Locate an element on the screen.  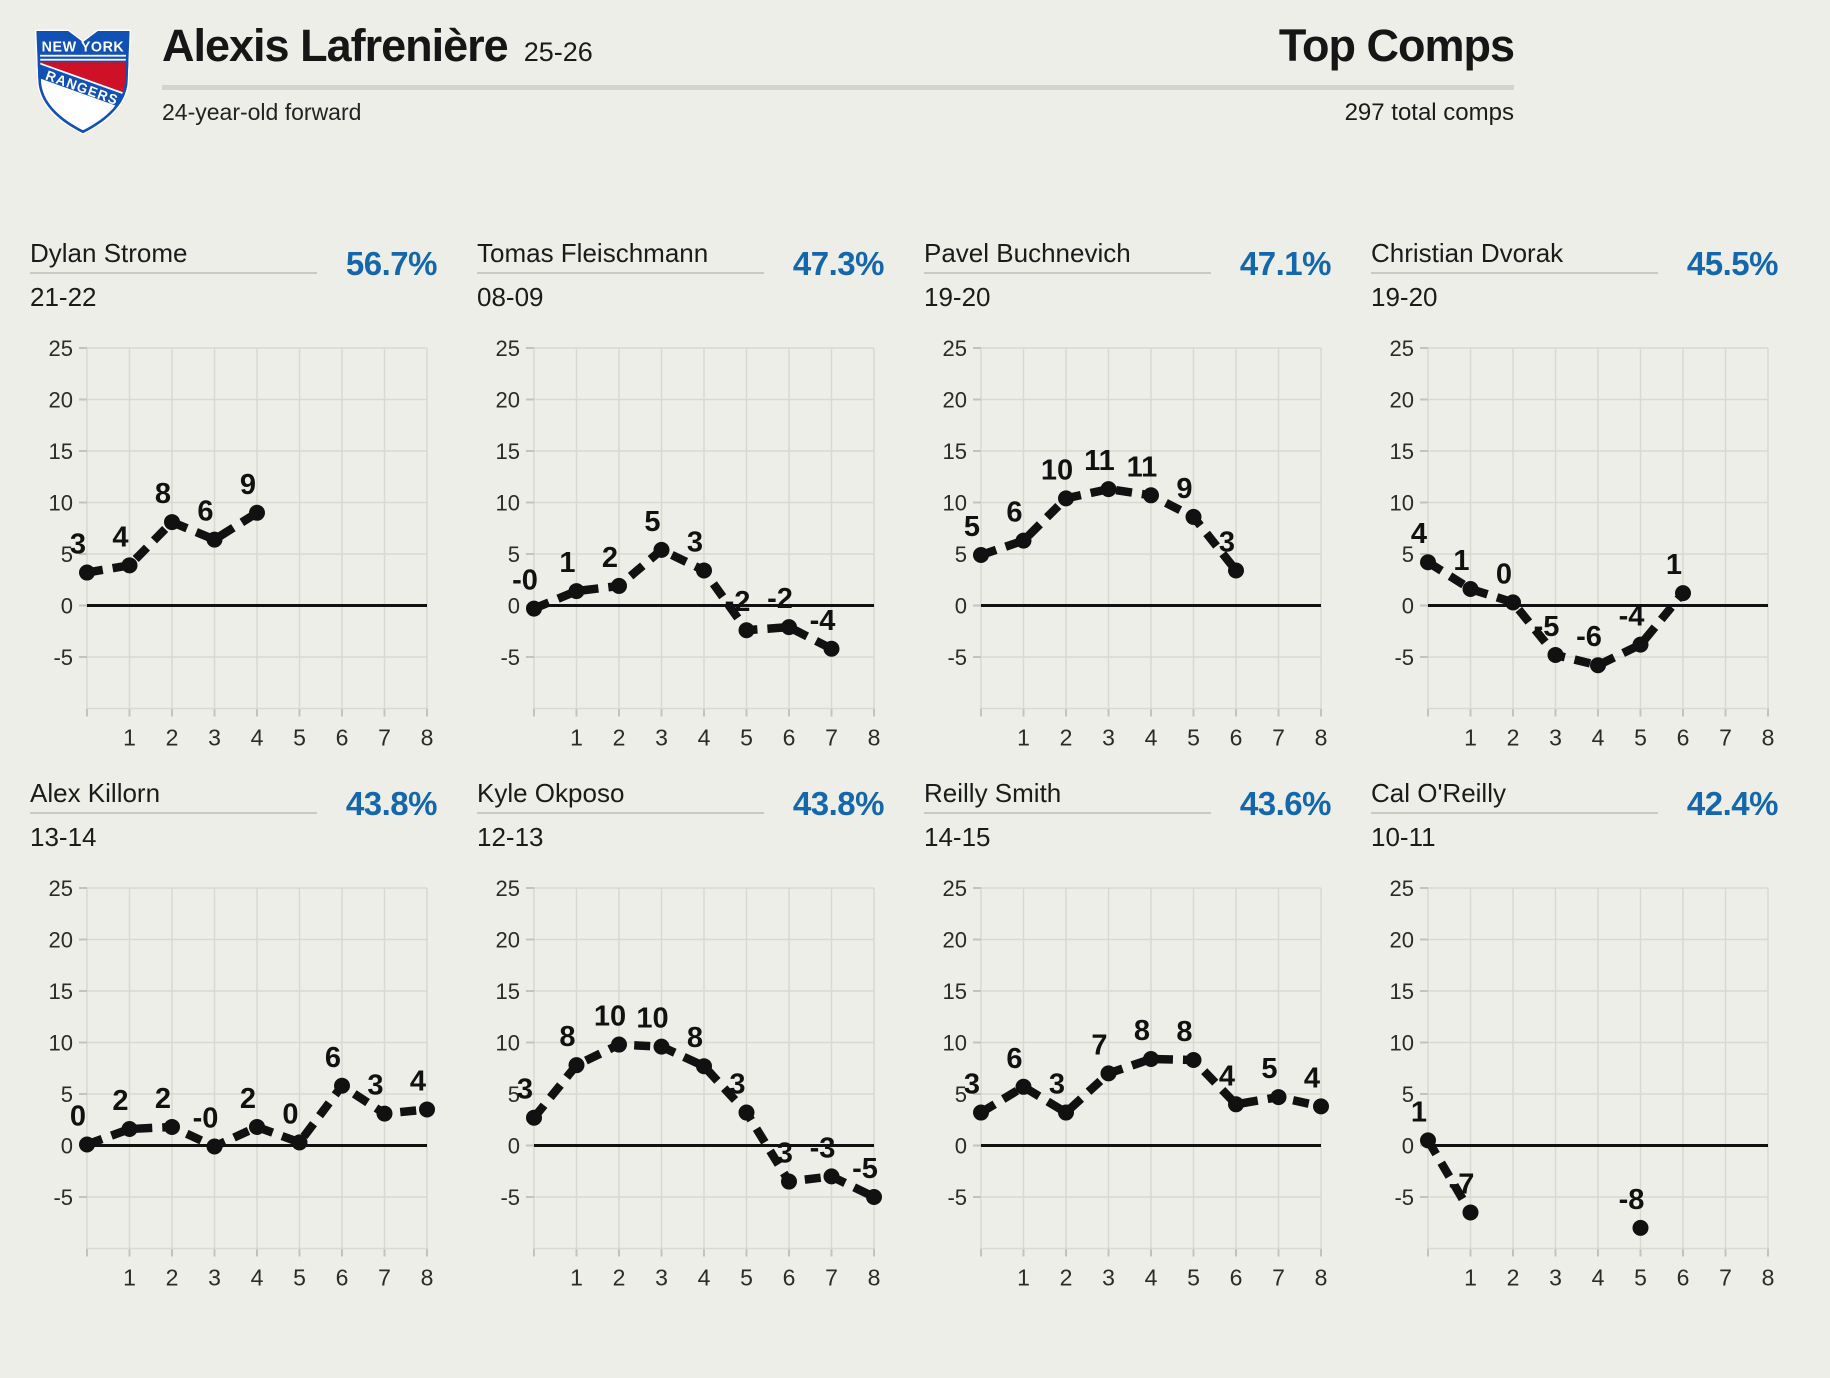
x-tick-label: 7 is located at coordinates (384, 1278).